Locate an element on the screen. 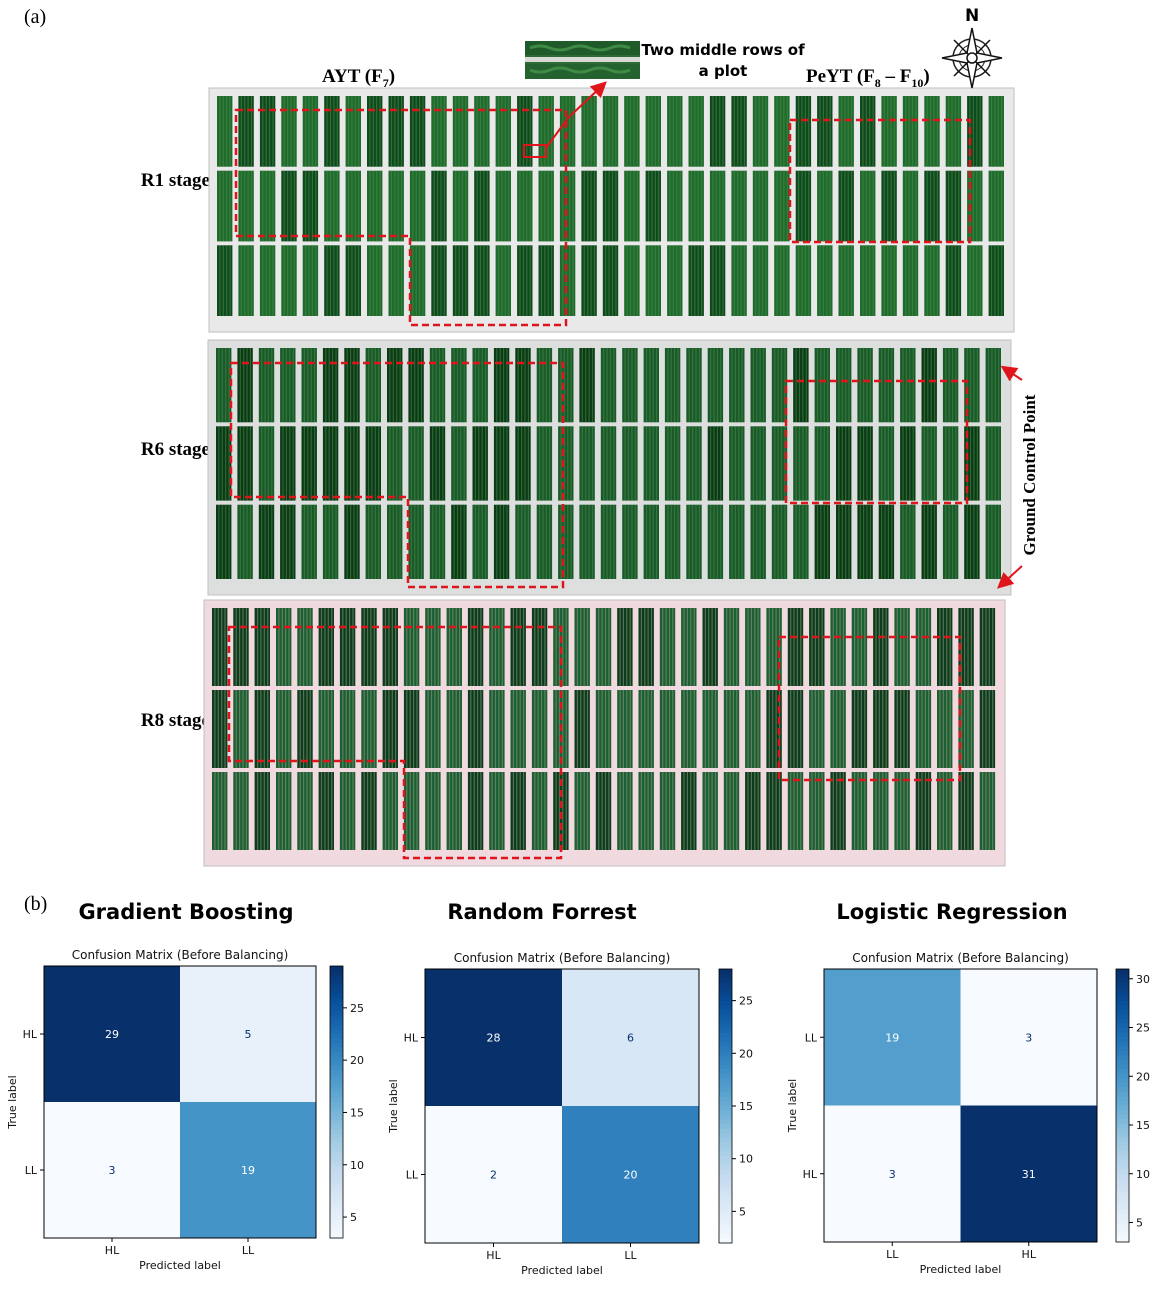 Image resolution: width=1162 pixels, height=1290 pixels. cm-x-tick-label: HL is located at coordinates (1029, 1254).